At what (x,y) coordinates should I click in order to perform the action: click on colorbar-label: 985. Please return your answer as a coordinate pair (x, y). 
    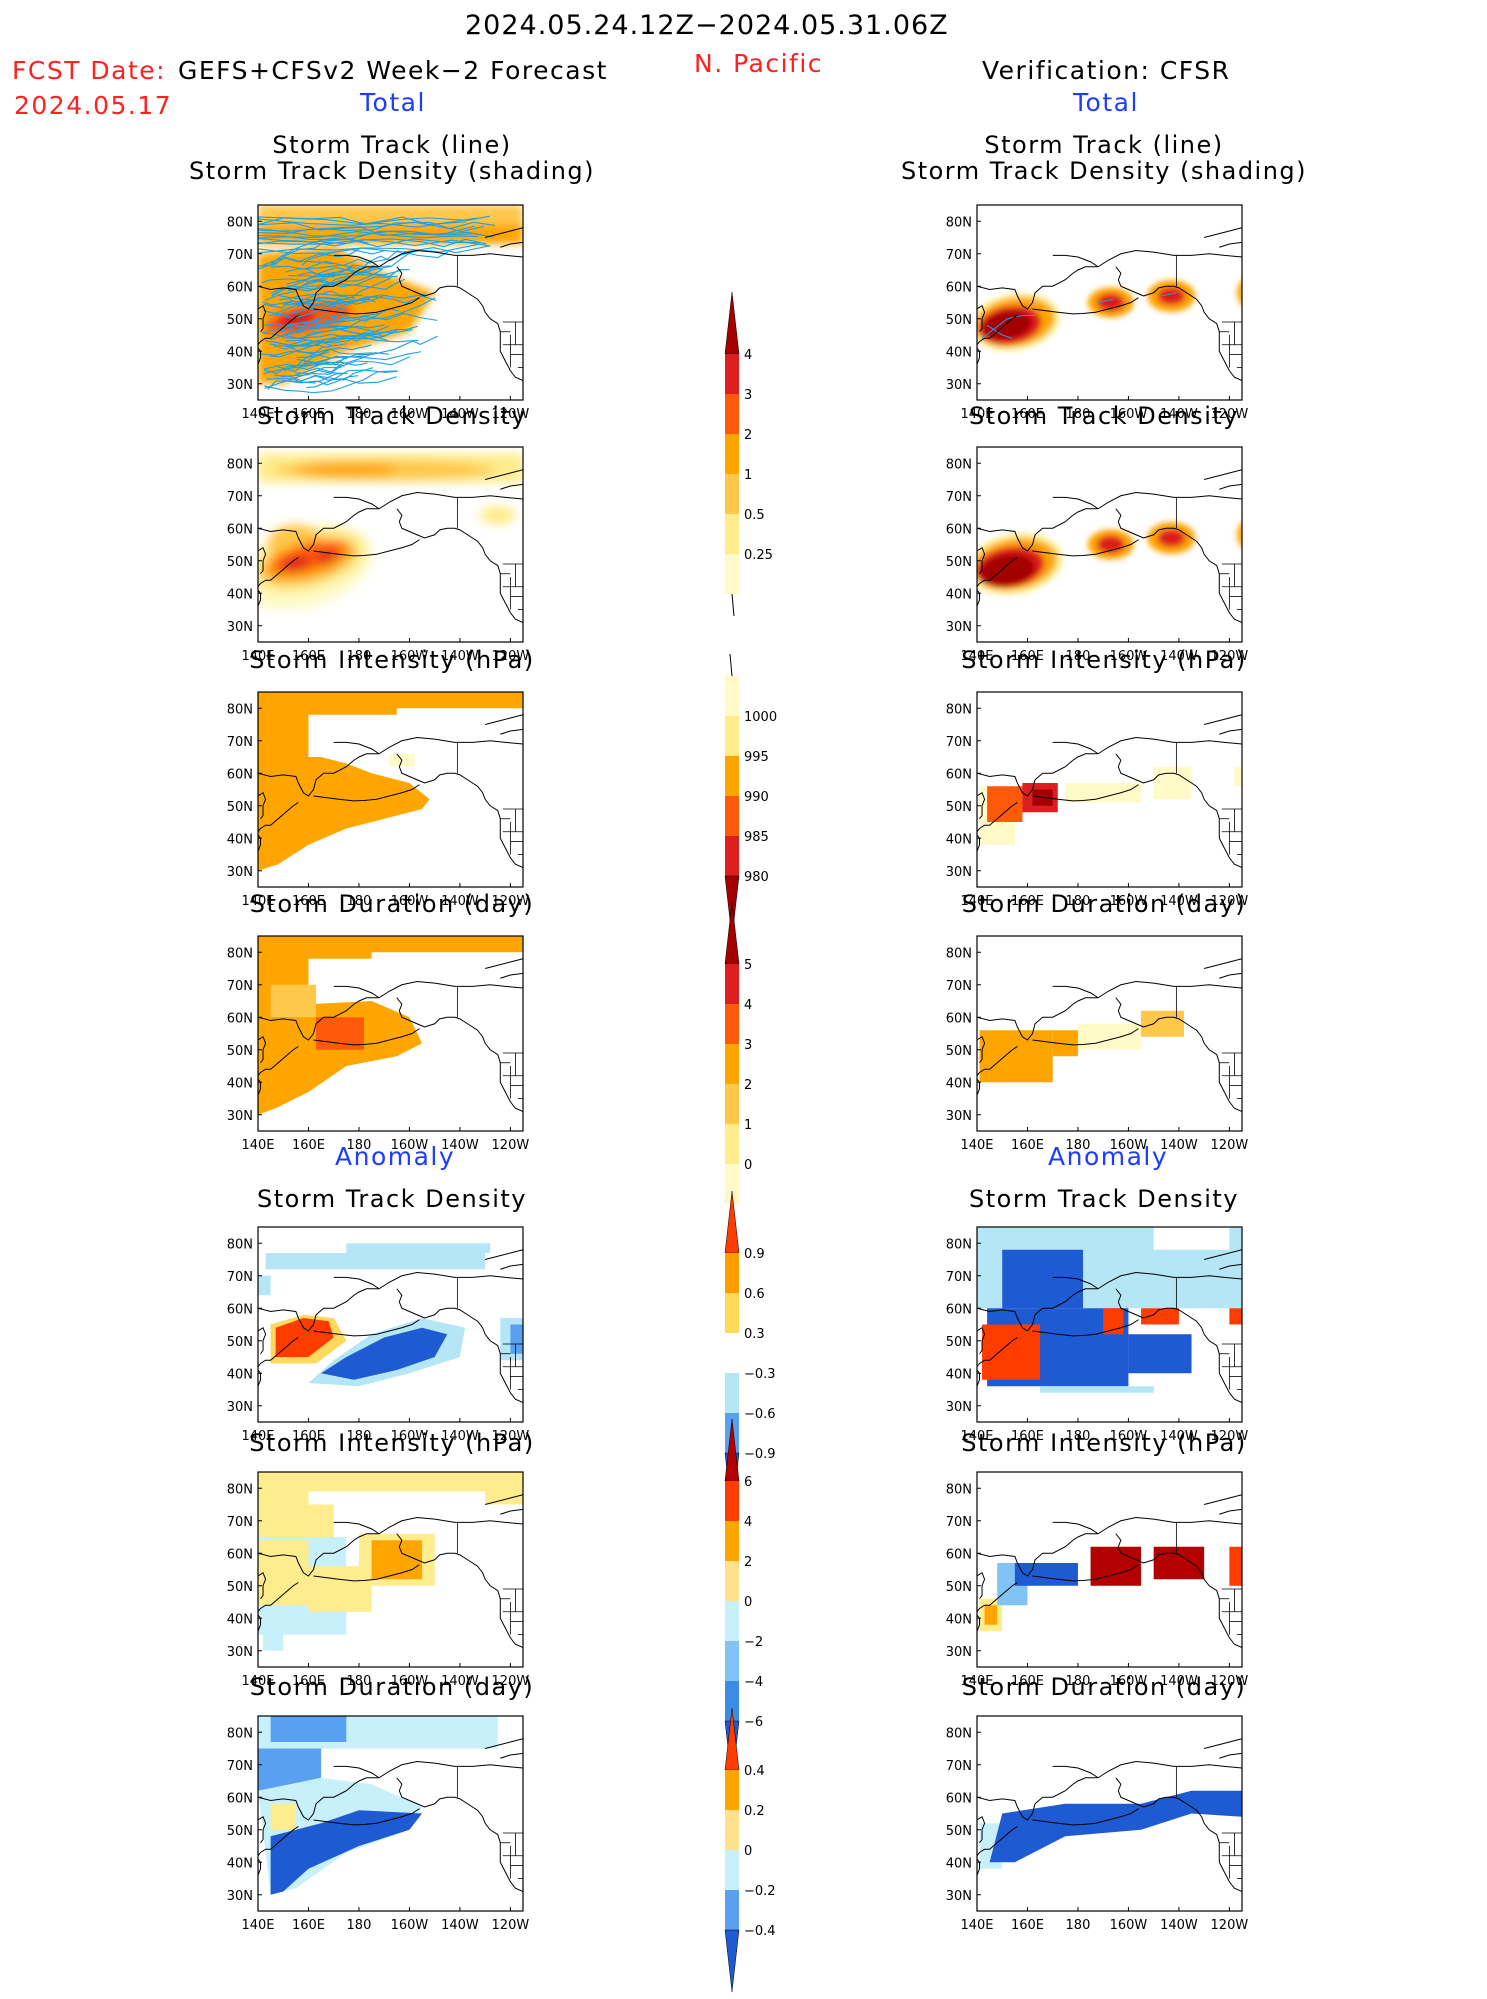
    Looking at the image, I should click on (756, 837).